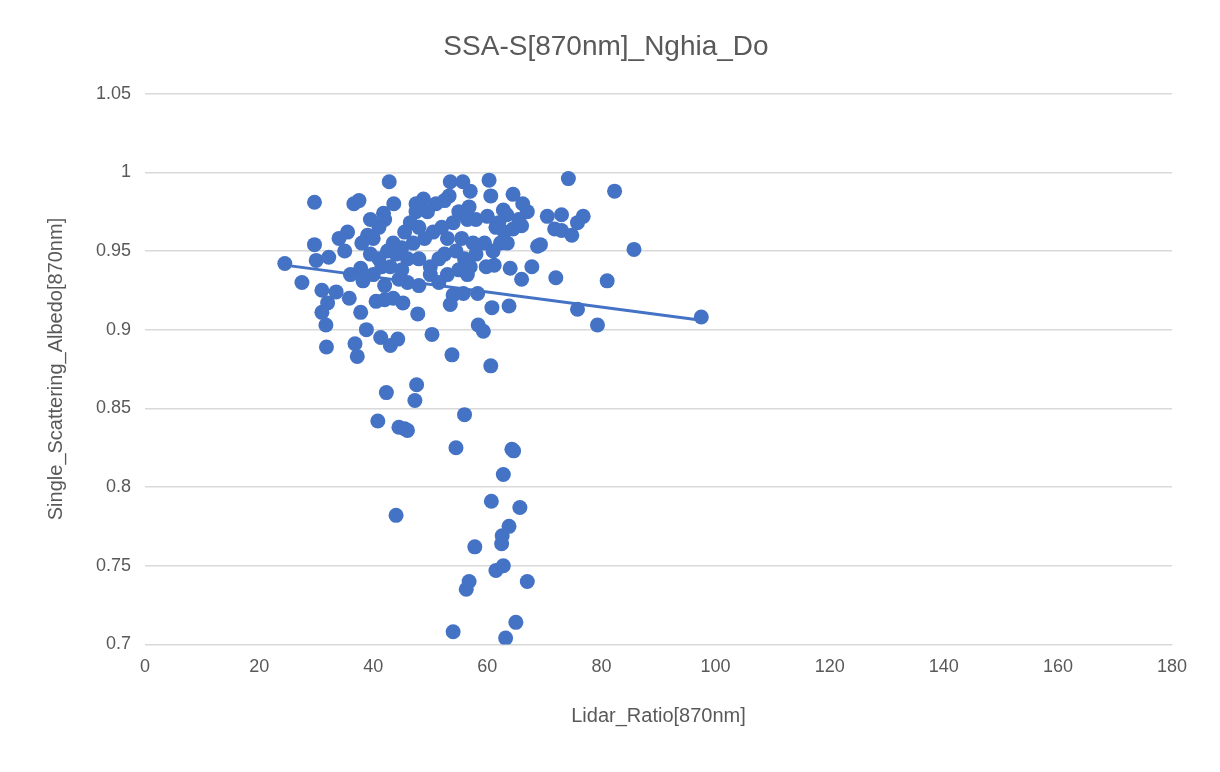 The image size is (1220, 772). I want to click on x-axis-title: Lidar_Ratio[870nm], so click(658, 715).